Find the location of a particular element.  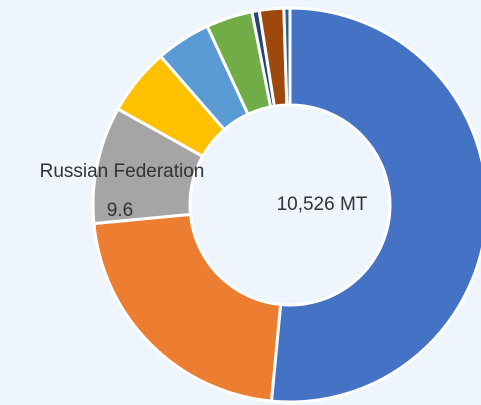

segment-label: Russian Federation is located at coordinates (122, 171).